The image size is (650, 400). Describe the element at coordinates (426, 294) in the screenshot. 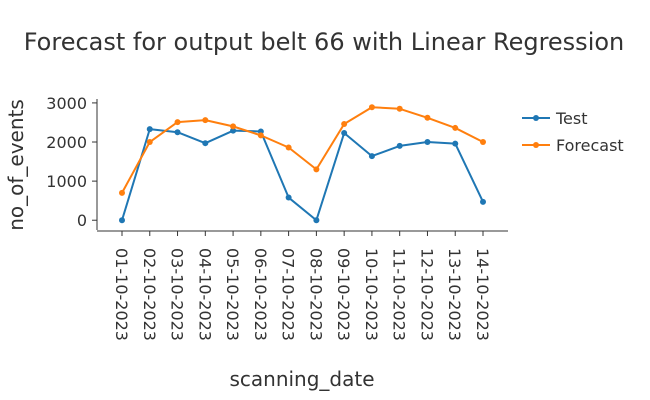

I see `x-tick-label: 12-10-2023` at that location.